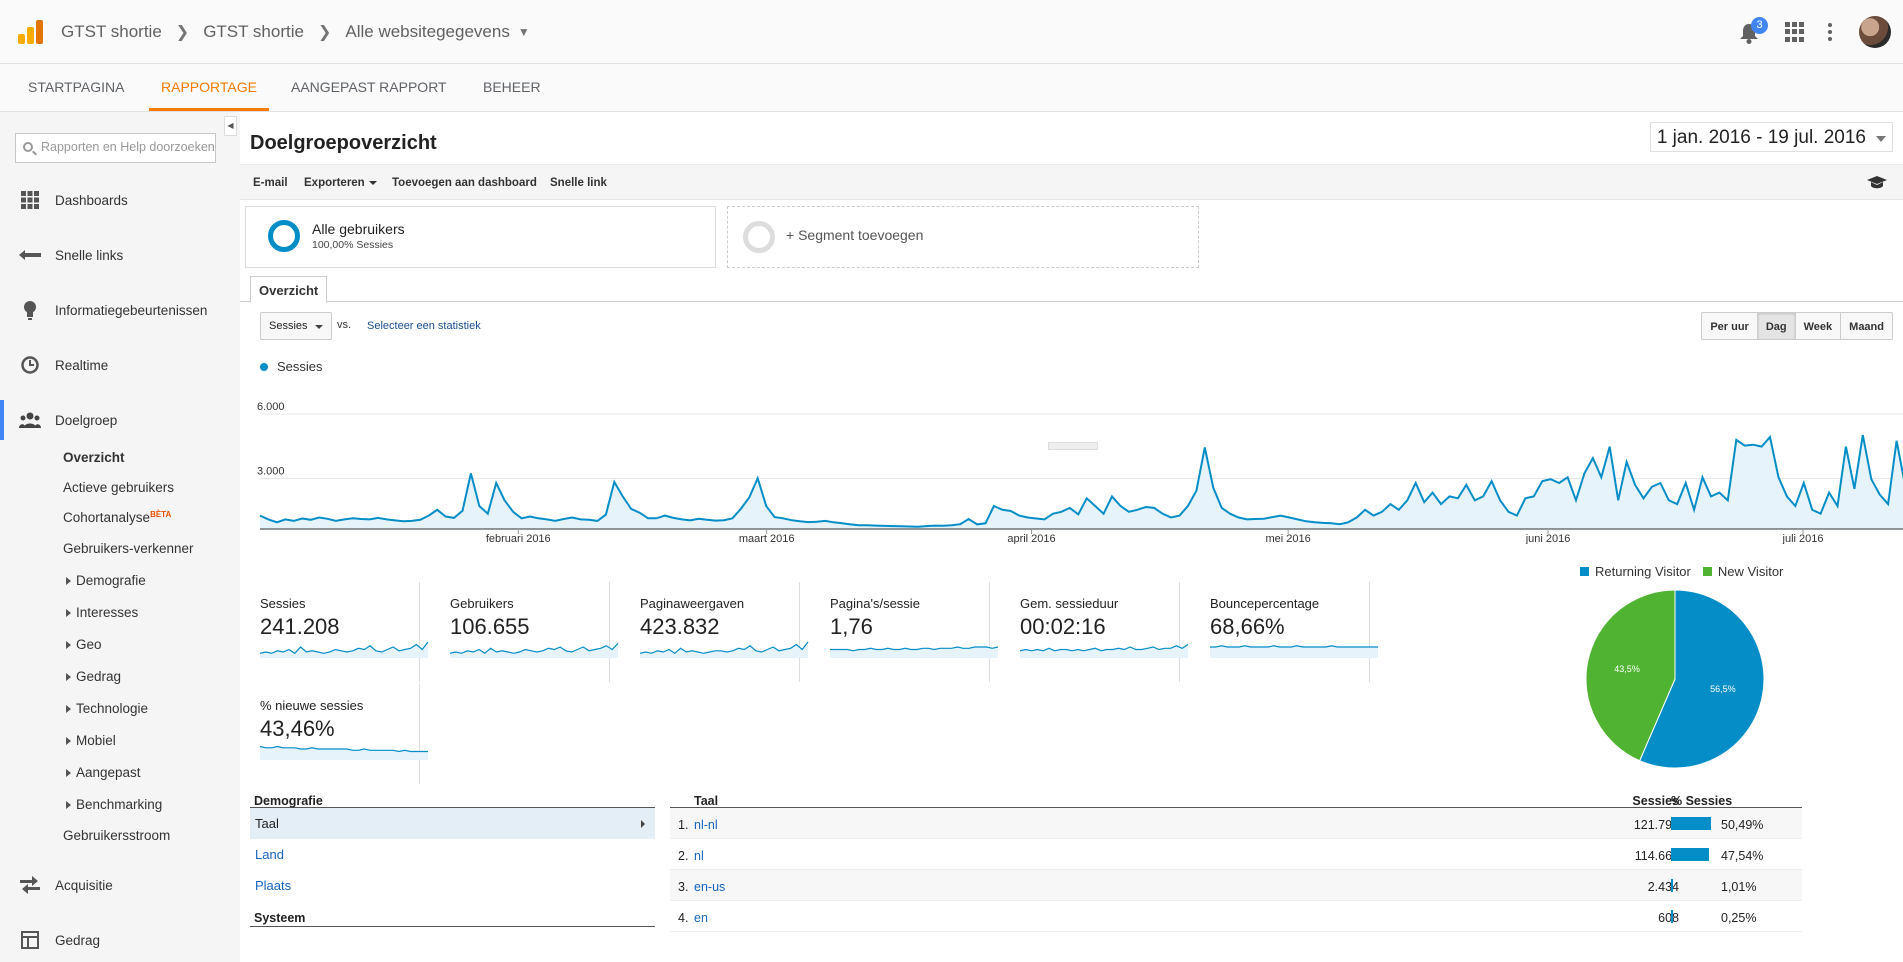 This screenshot has width=1903, height=962. Describe the element at coordinates (523, 32) in the screenshot. I see `chevron-down-icon: ▼` at that location.